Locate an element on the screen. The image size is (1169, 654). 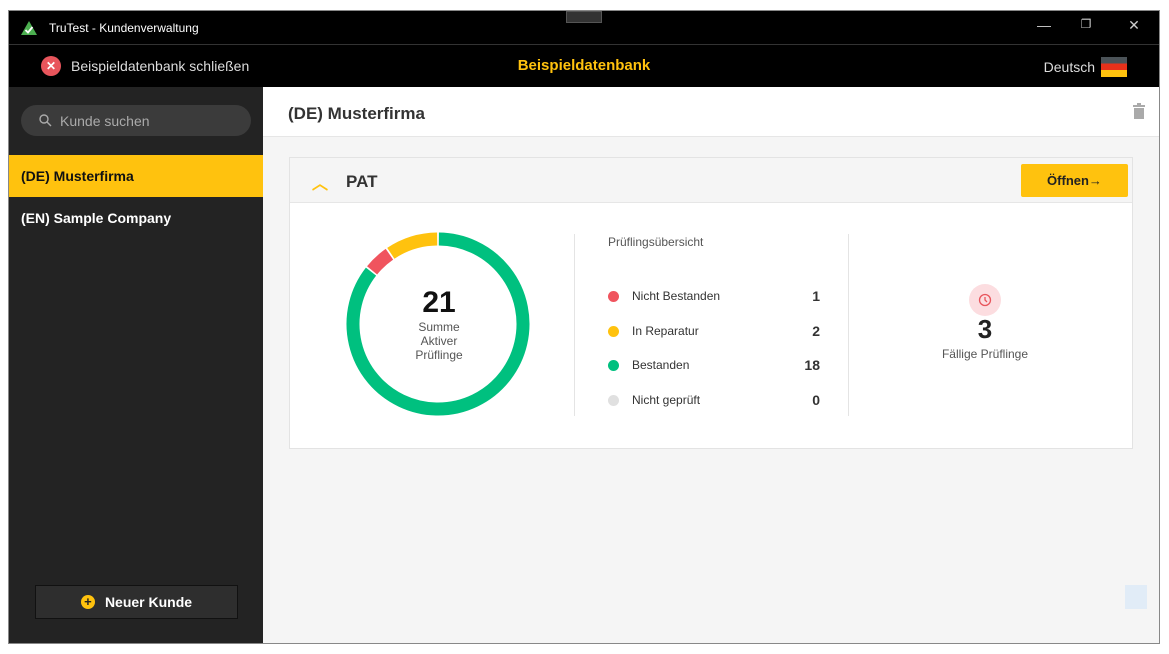
close-database-label: Beispieldatenbank schließen is located at coordinates (160, 66).